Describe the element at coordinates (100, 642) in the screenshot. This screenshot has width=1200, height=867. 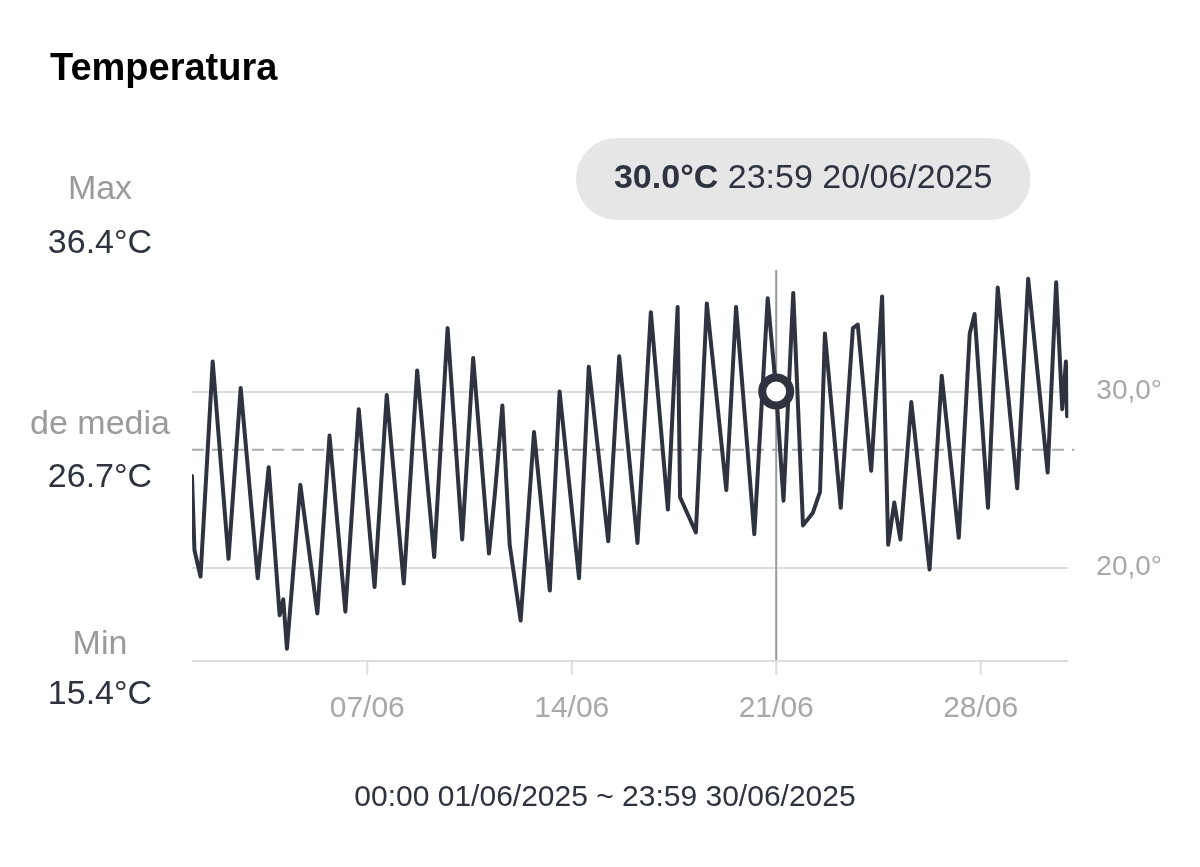
I see `text: Min` at that location.